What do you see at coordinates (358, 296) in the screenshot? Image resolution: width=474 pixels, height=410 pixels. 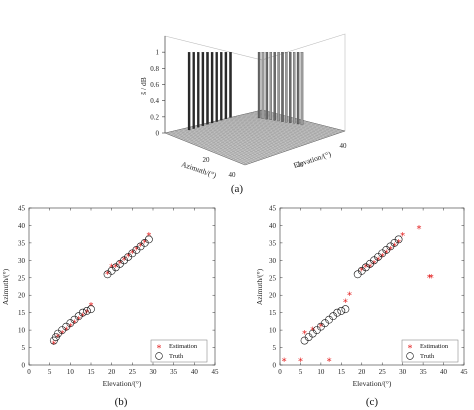 I see `data-marks: * * **** * * * * * * * * ****** * *` at bounding box center [358, 296].